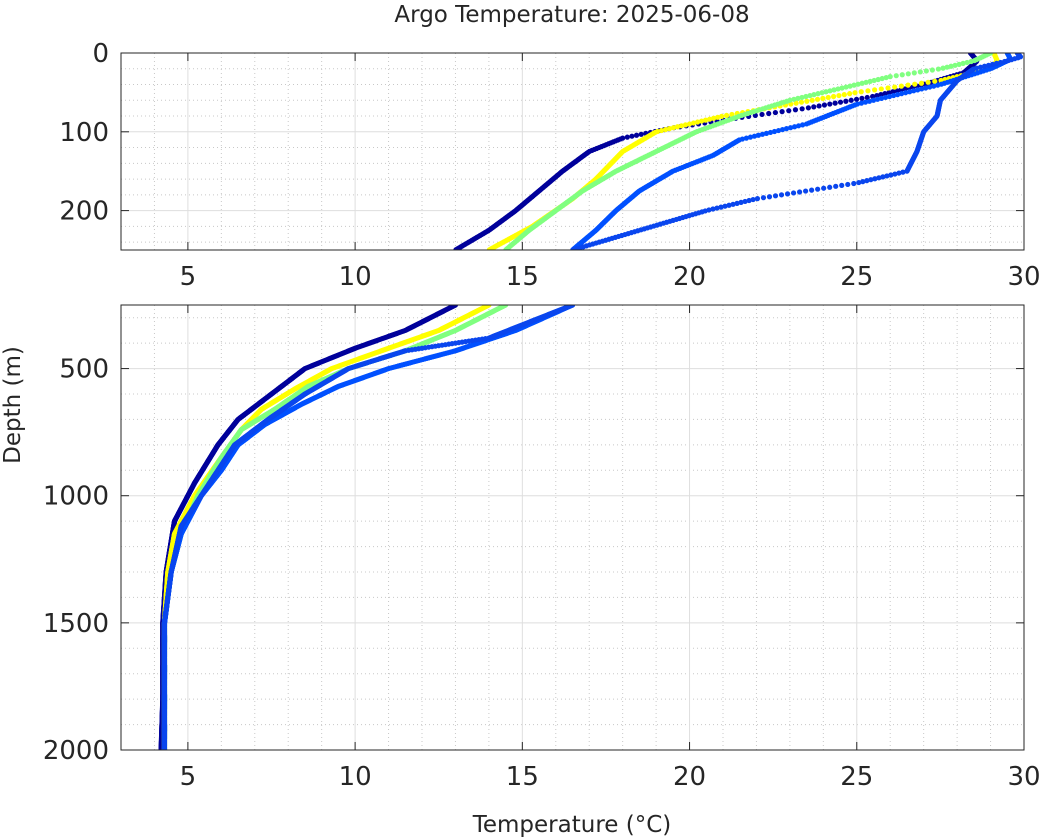  I want to click on chart-title: Argo Temperature: 2025-06-08, so click(571, 15).